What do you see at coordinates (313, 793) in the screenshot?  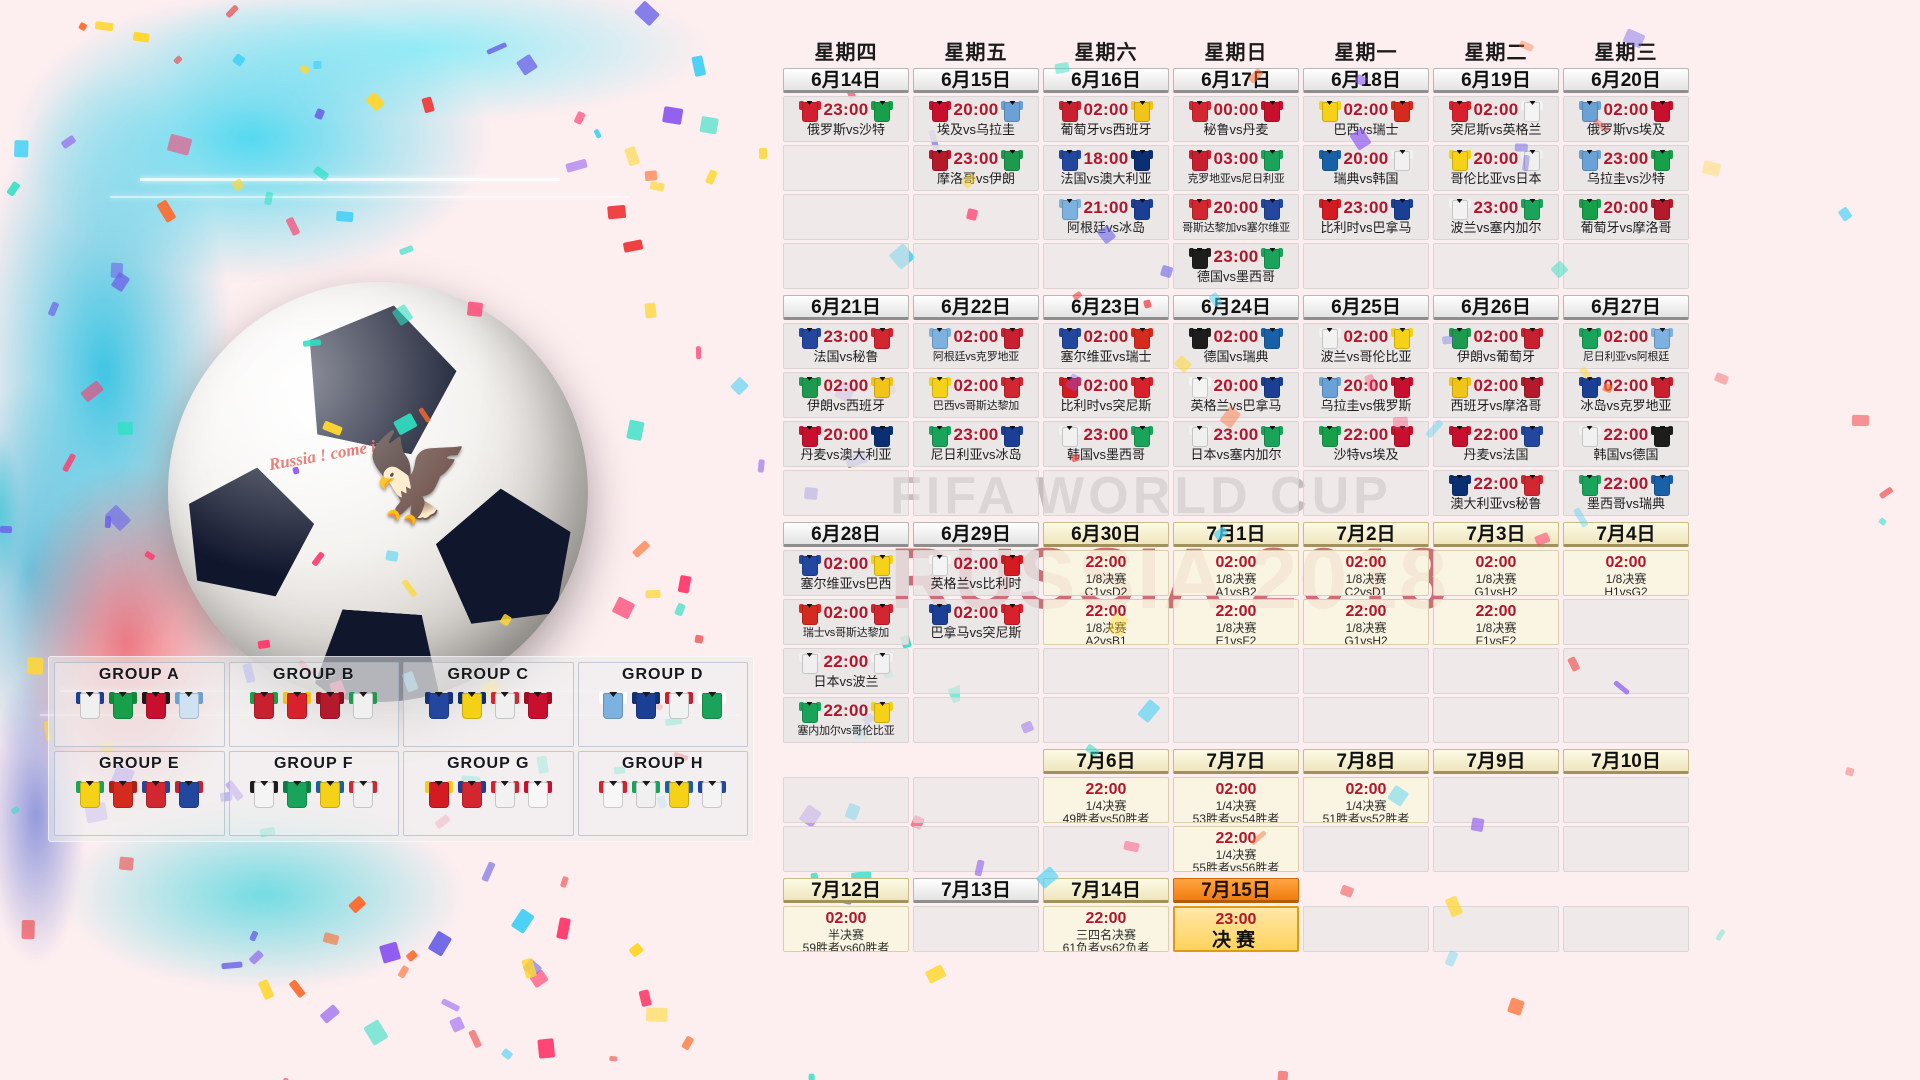 I see `group-box-group-f: GROUP F` at bounding box center [313, 793].